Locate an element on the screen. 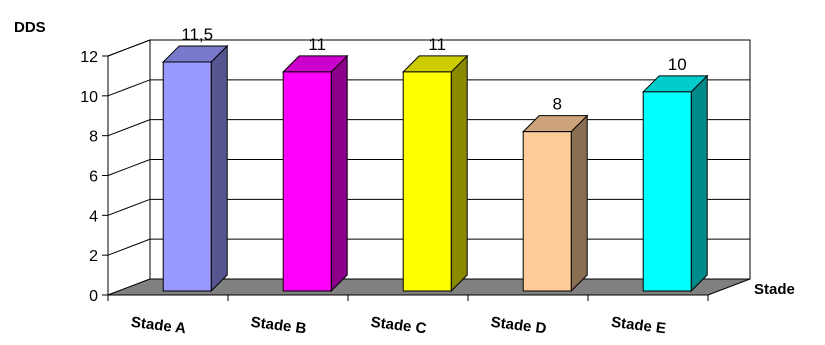 This screenshot has height=345, width=825. y-tick-label: 12 is located at coordinates (89, 57).